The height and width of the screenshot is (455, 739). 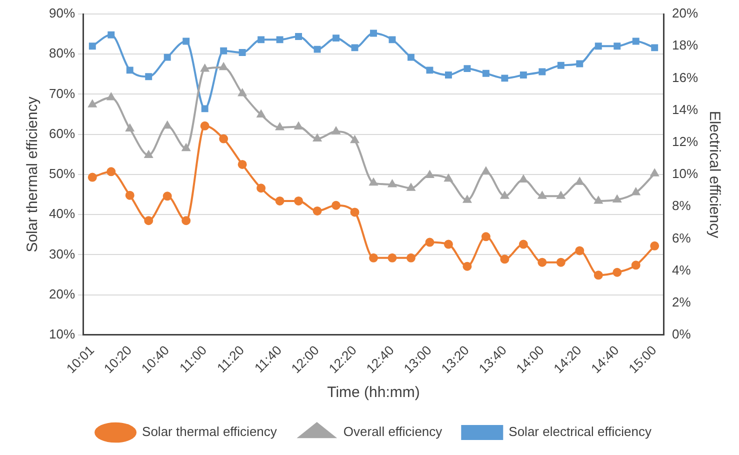 What do you see at coordinates (210, 432) in the screenshot?
I see `legend-label: Solar thermal efficiency` at bounding box center [210, 432].